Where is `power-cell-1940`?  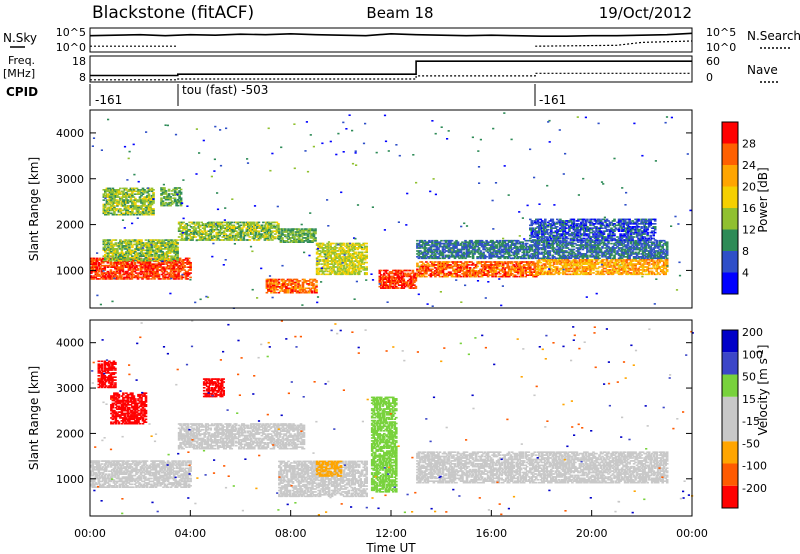 power-cell-1940 is located at coordinates (110, 207).